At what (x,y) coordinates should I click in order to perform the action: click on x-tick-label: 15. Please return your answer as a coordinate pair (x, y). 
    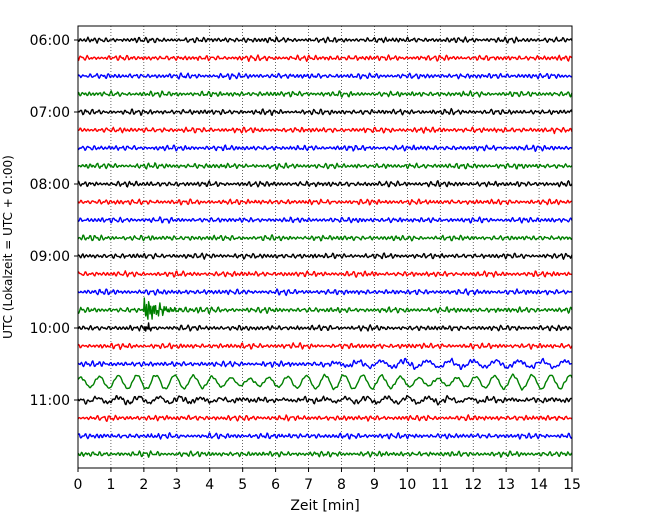
    Looking at the image, I should click on (572, 485).